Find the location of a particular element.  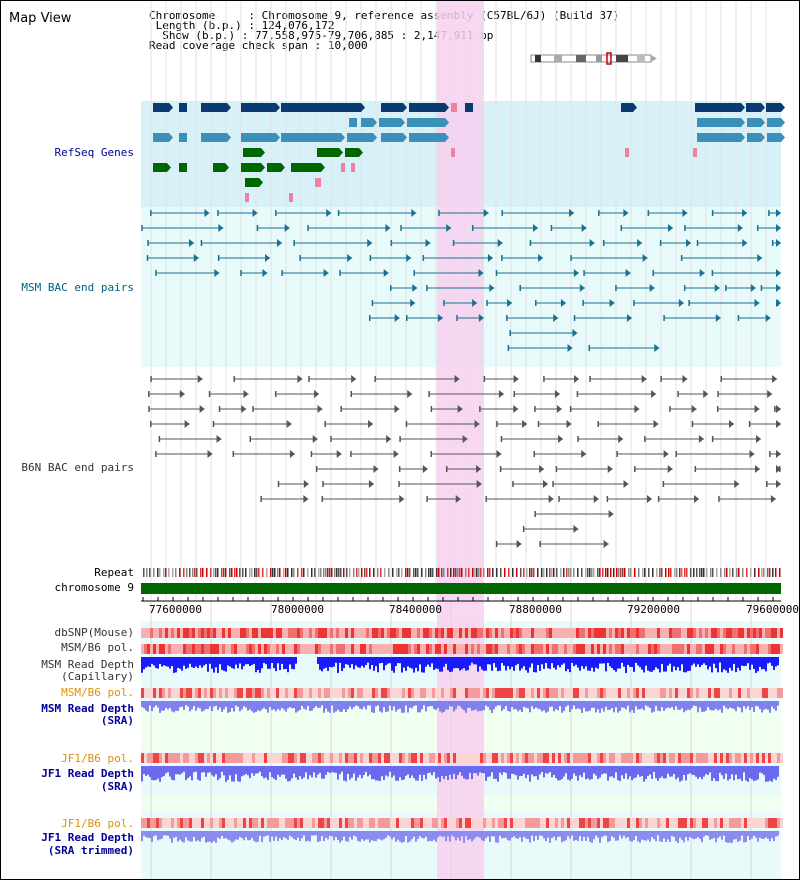

track-label-dbsnp: dbSNP(Mouse) is located at coordinates (94, 632).